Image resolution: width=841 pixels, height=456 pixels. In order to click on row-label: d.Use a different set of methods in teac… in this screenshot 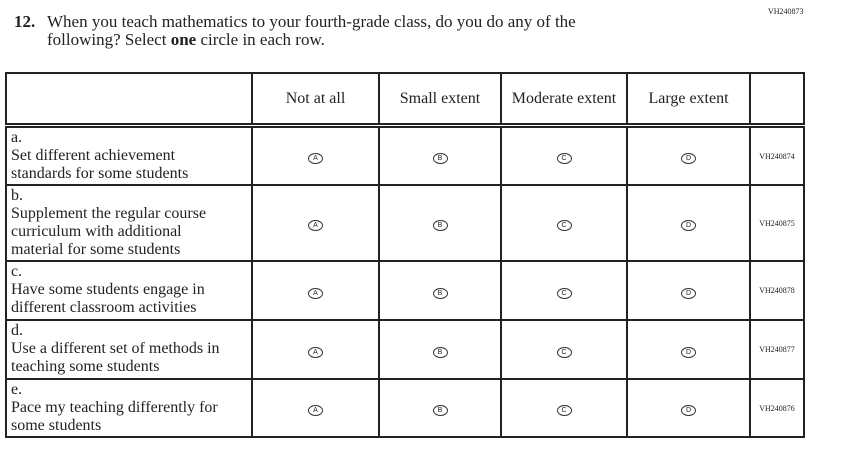, I will do `click(129, 349)`.